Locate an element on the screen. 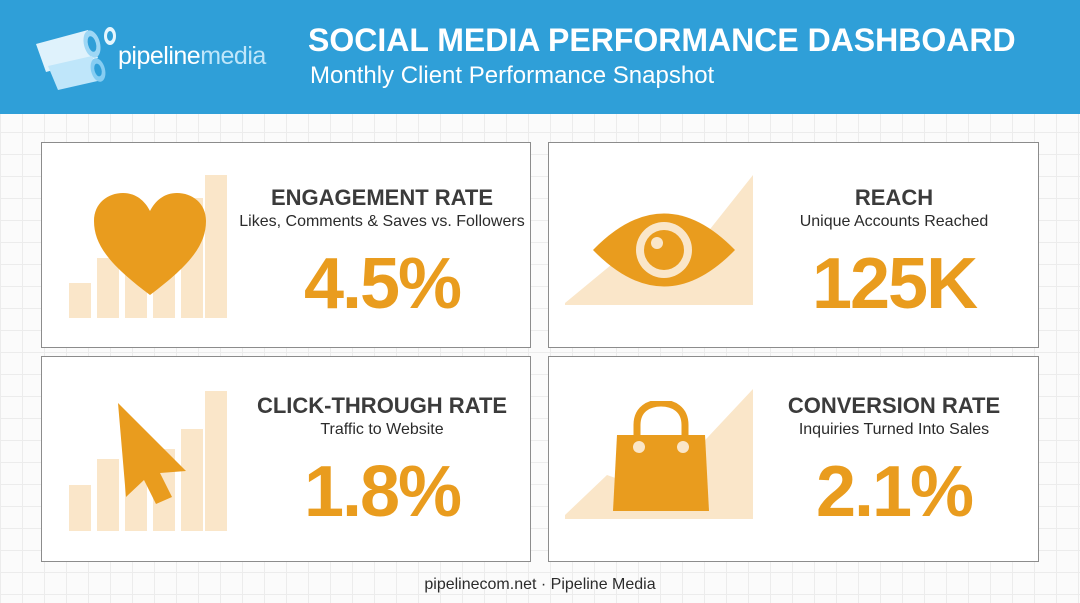 The width and height of the screenshot is (1080, 603). pipe-logo-icon is located at coordinates (76, 58).